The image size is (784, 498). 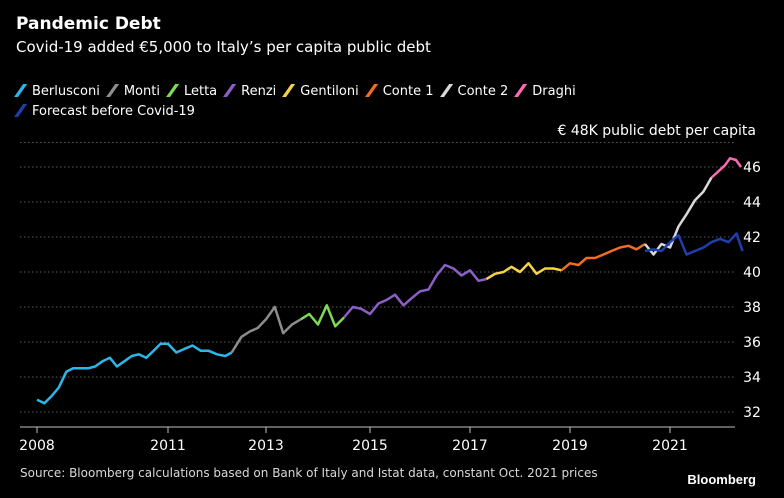 What do you see at coordinates (370, 446) in the screenshot?
I see `x-tick-label: 2015` at bounding box center [370, 446].